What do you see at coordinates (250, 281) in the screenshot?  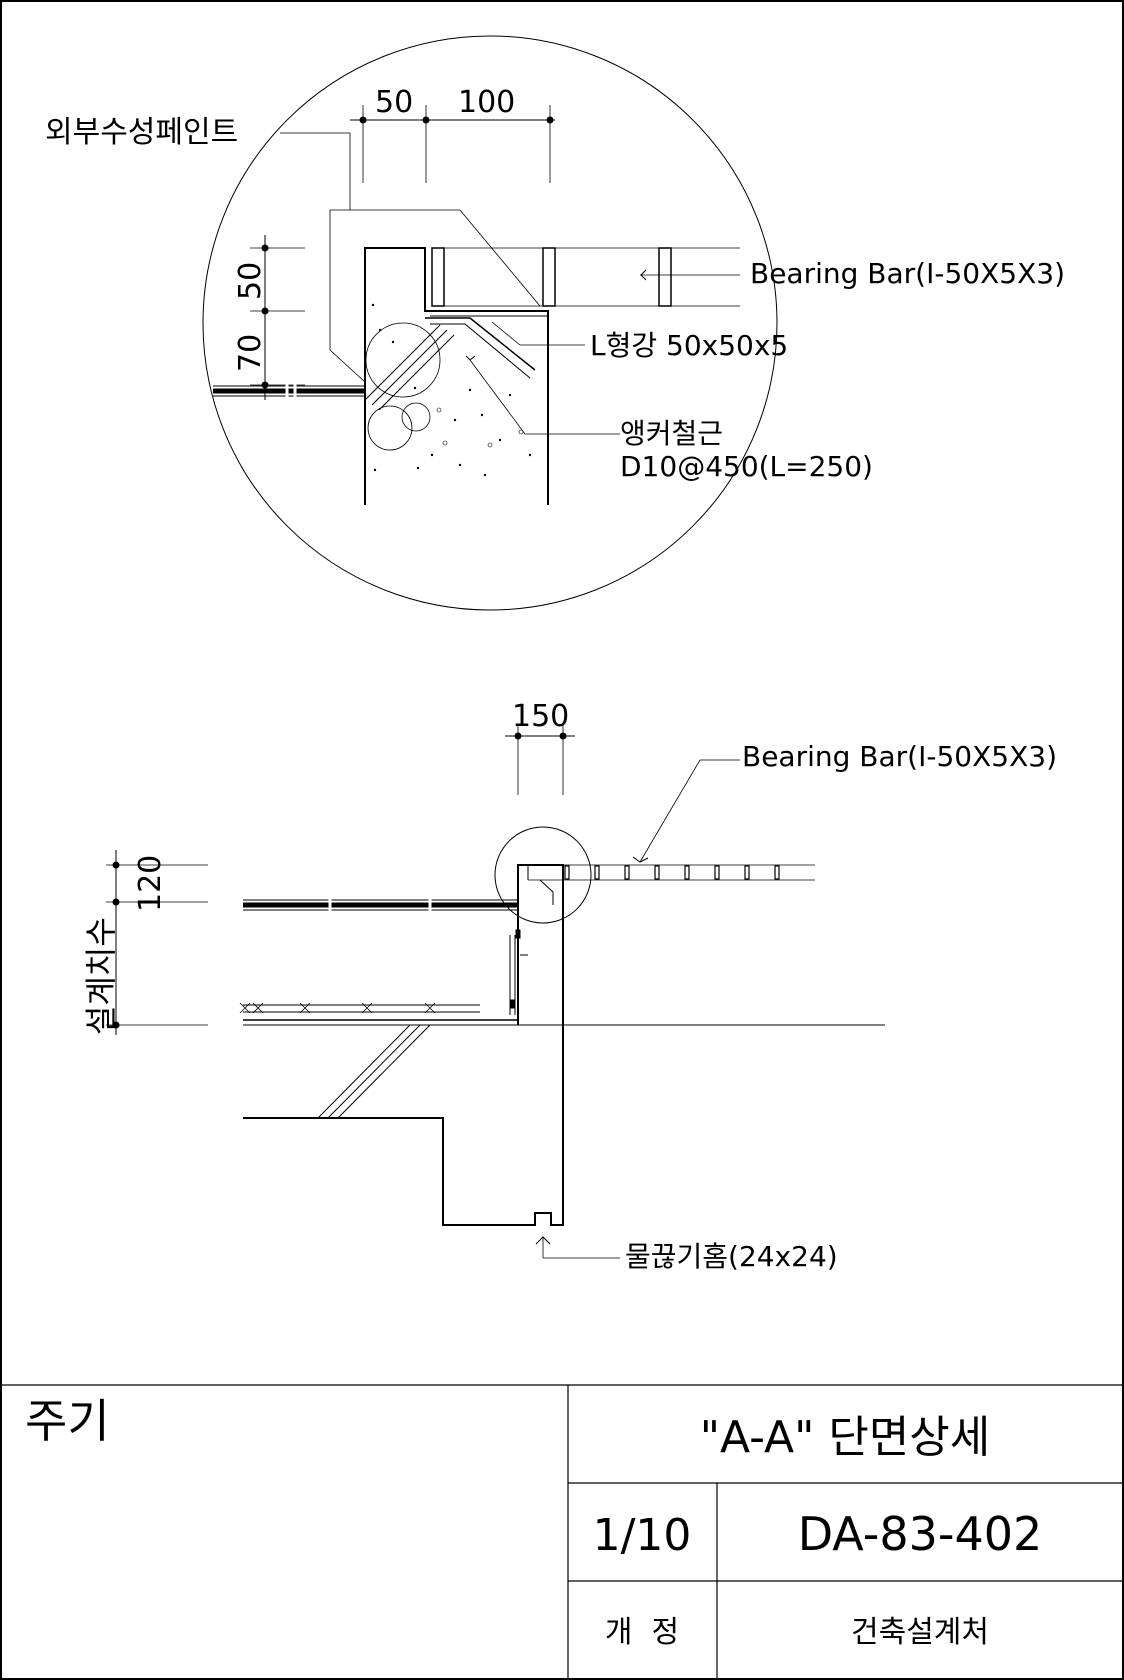 I see `detail-dim-50-vertical: 50` at bounding box center [250, 281].